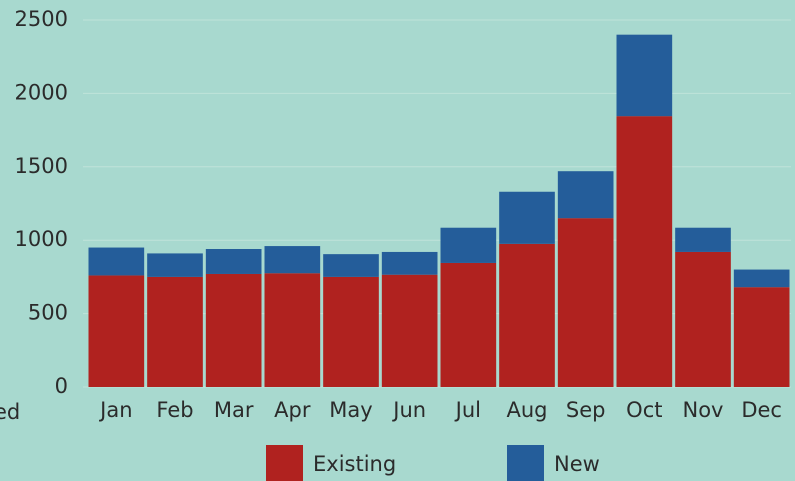 The height and width of the screenshot is (481, 795). I want to click on x-tick-label: Feb, so click(174, 410).